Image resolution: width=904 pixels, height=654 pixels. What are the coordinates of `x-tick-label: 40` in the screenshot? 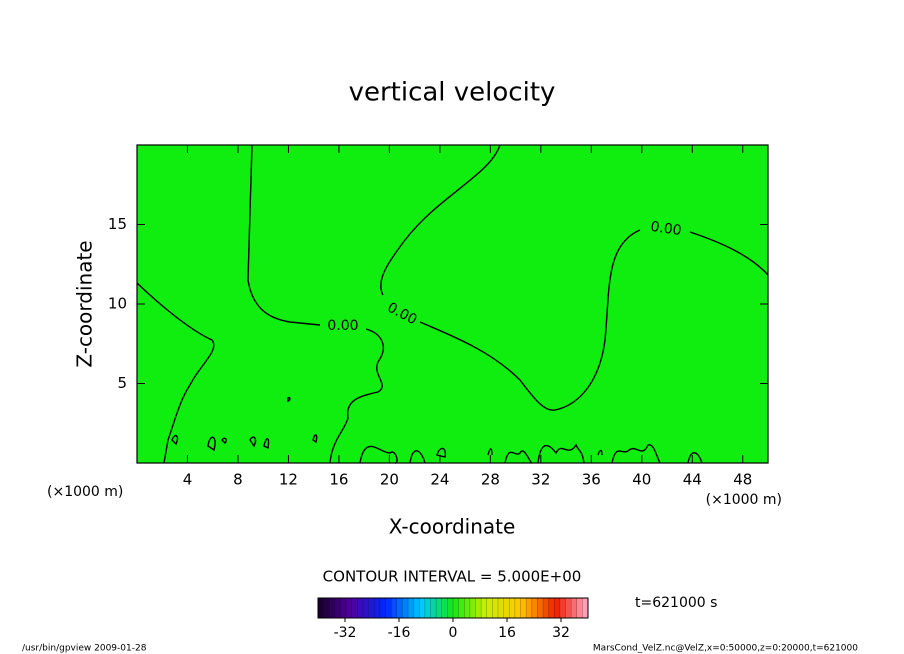 It's located at (641, 480).